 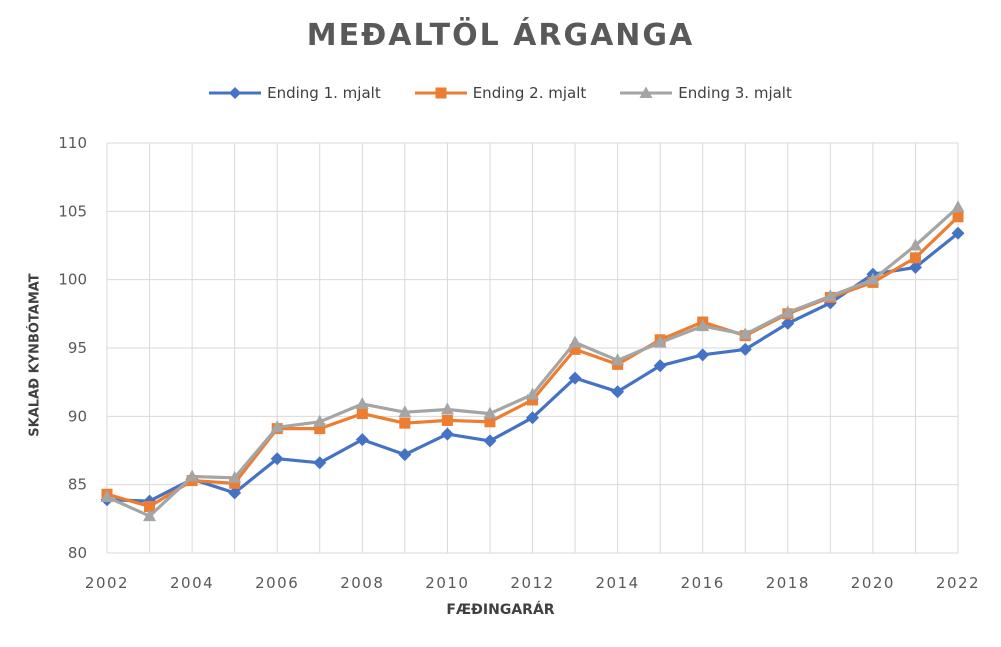 I want to click on legend-label-series-3: Ending 3. mjalt, so click(x=735, y=93).